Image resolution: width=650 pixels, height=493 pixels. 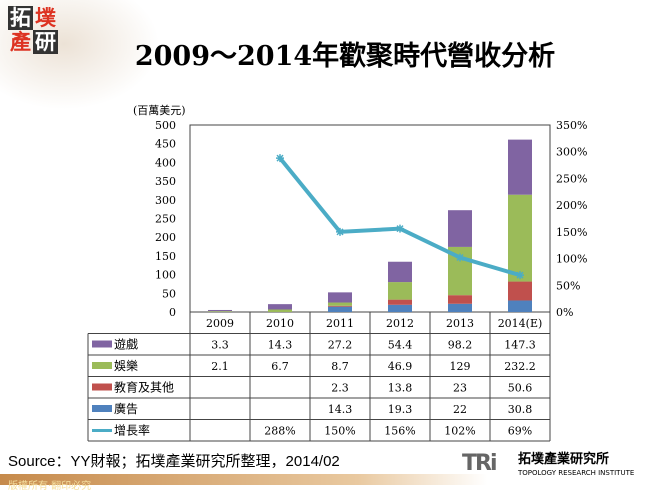 What do you see at coordinates (339, 431) in the screenshot?
I see `data-label: 150%` at bounding box center [339, 431].